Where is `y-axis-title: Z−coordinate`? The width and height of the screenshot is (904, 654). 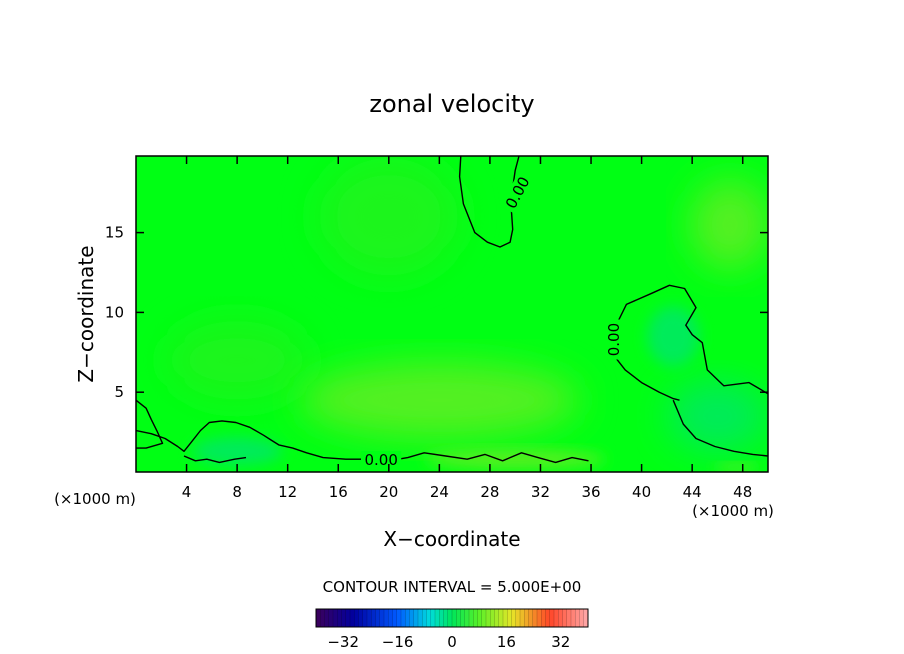
y-axis-title: Z−coordinate is located at coordinates (86, 313).